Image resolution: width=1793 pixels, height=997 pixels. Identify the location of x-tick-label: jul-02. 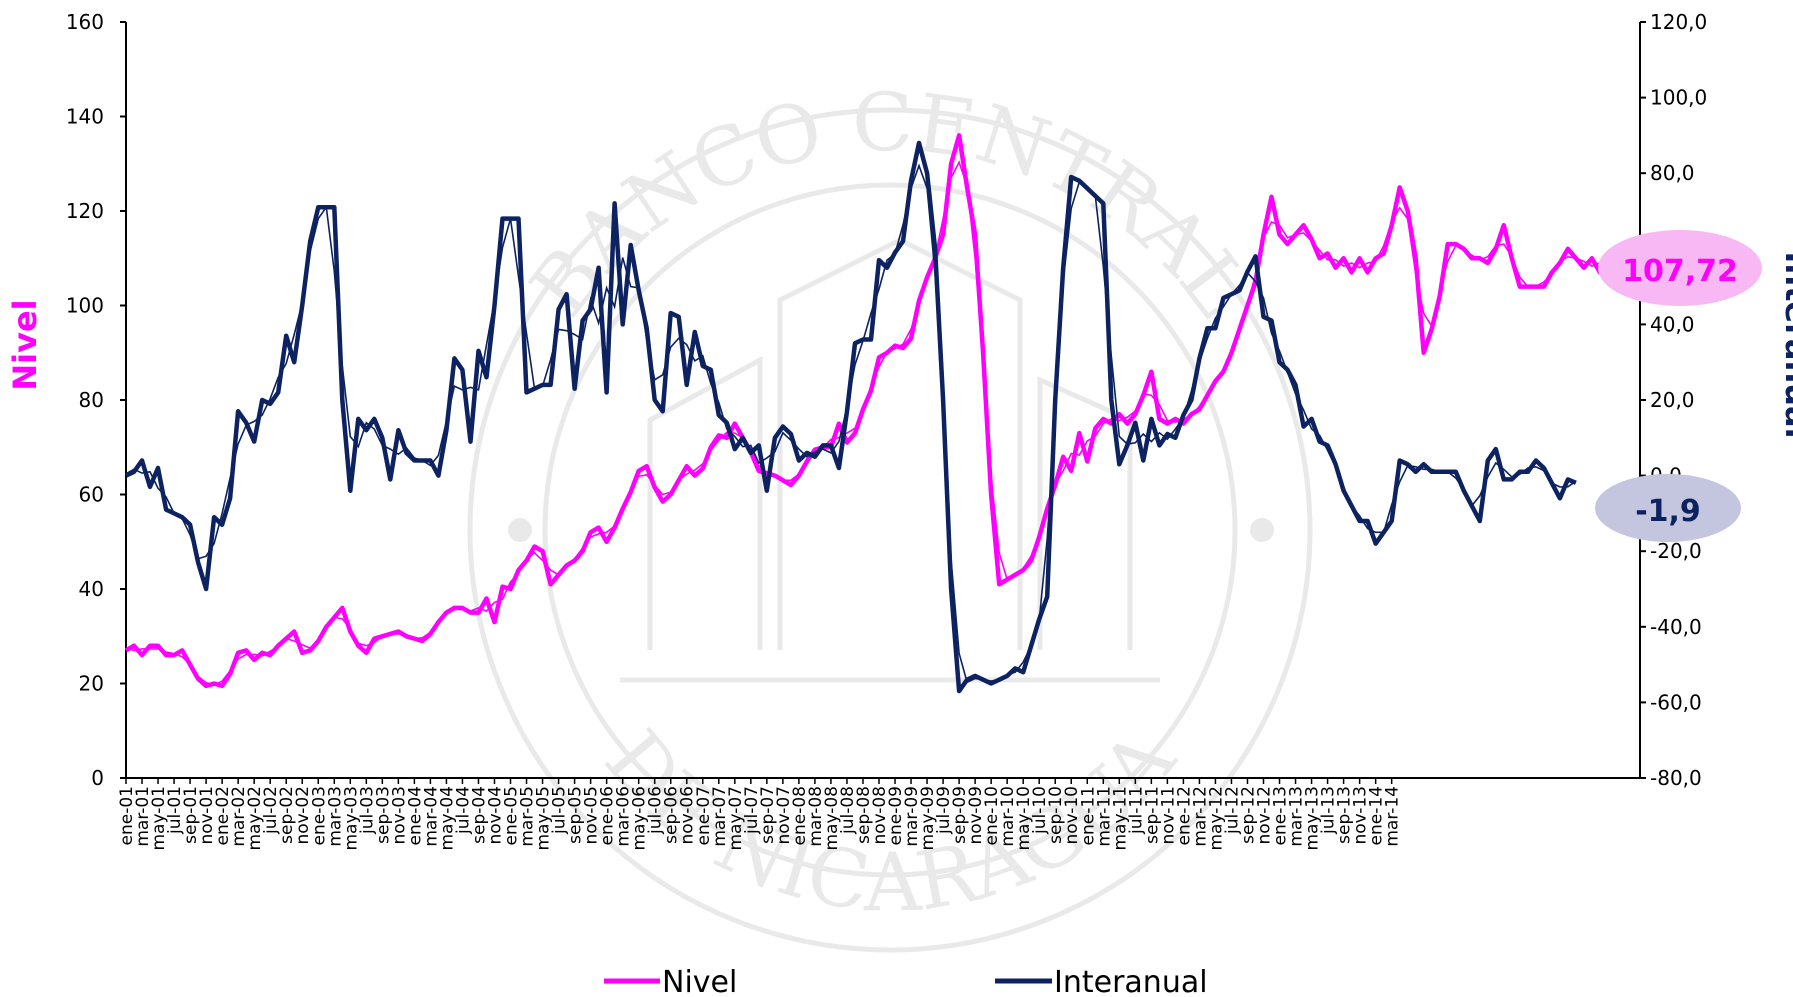
(271, 810).